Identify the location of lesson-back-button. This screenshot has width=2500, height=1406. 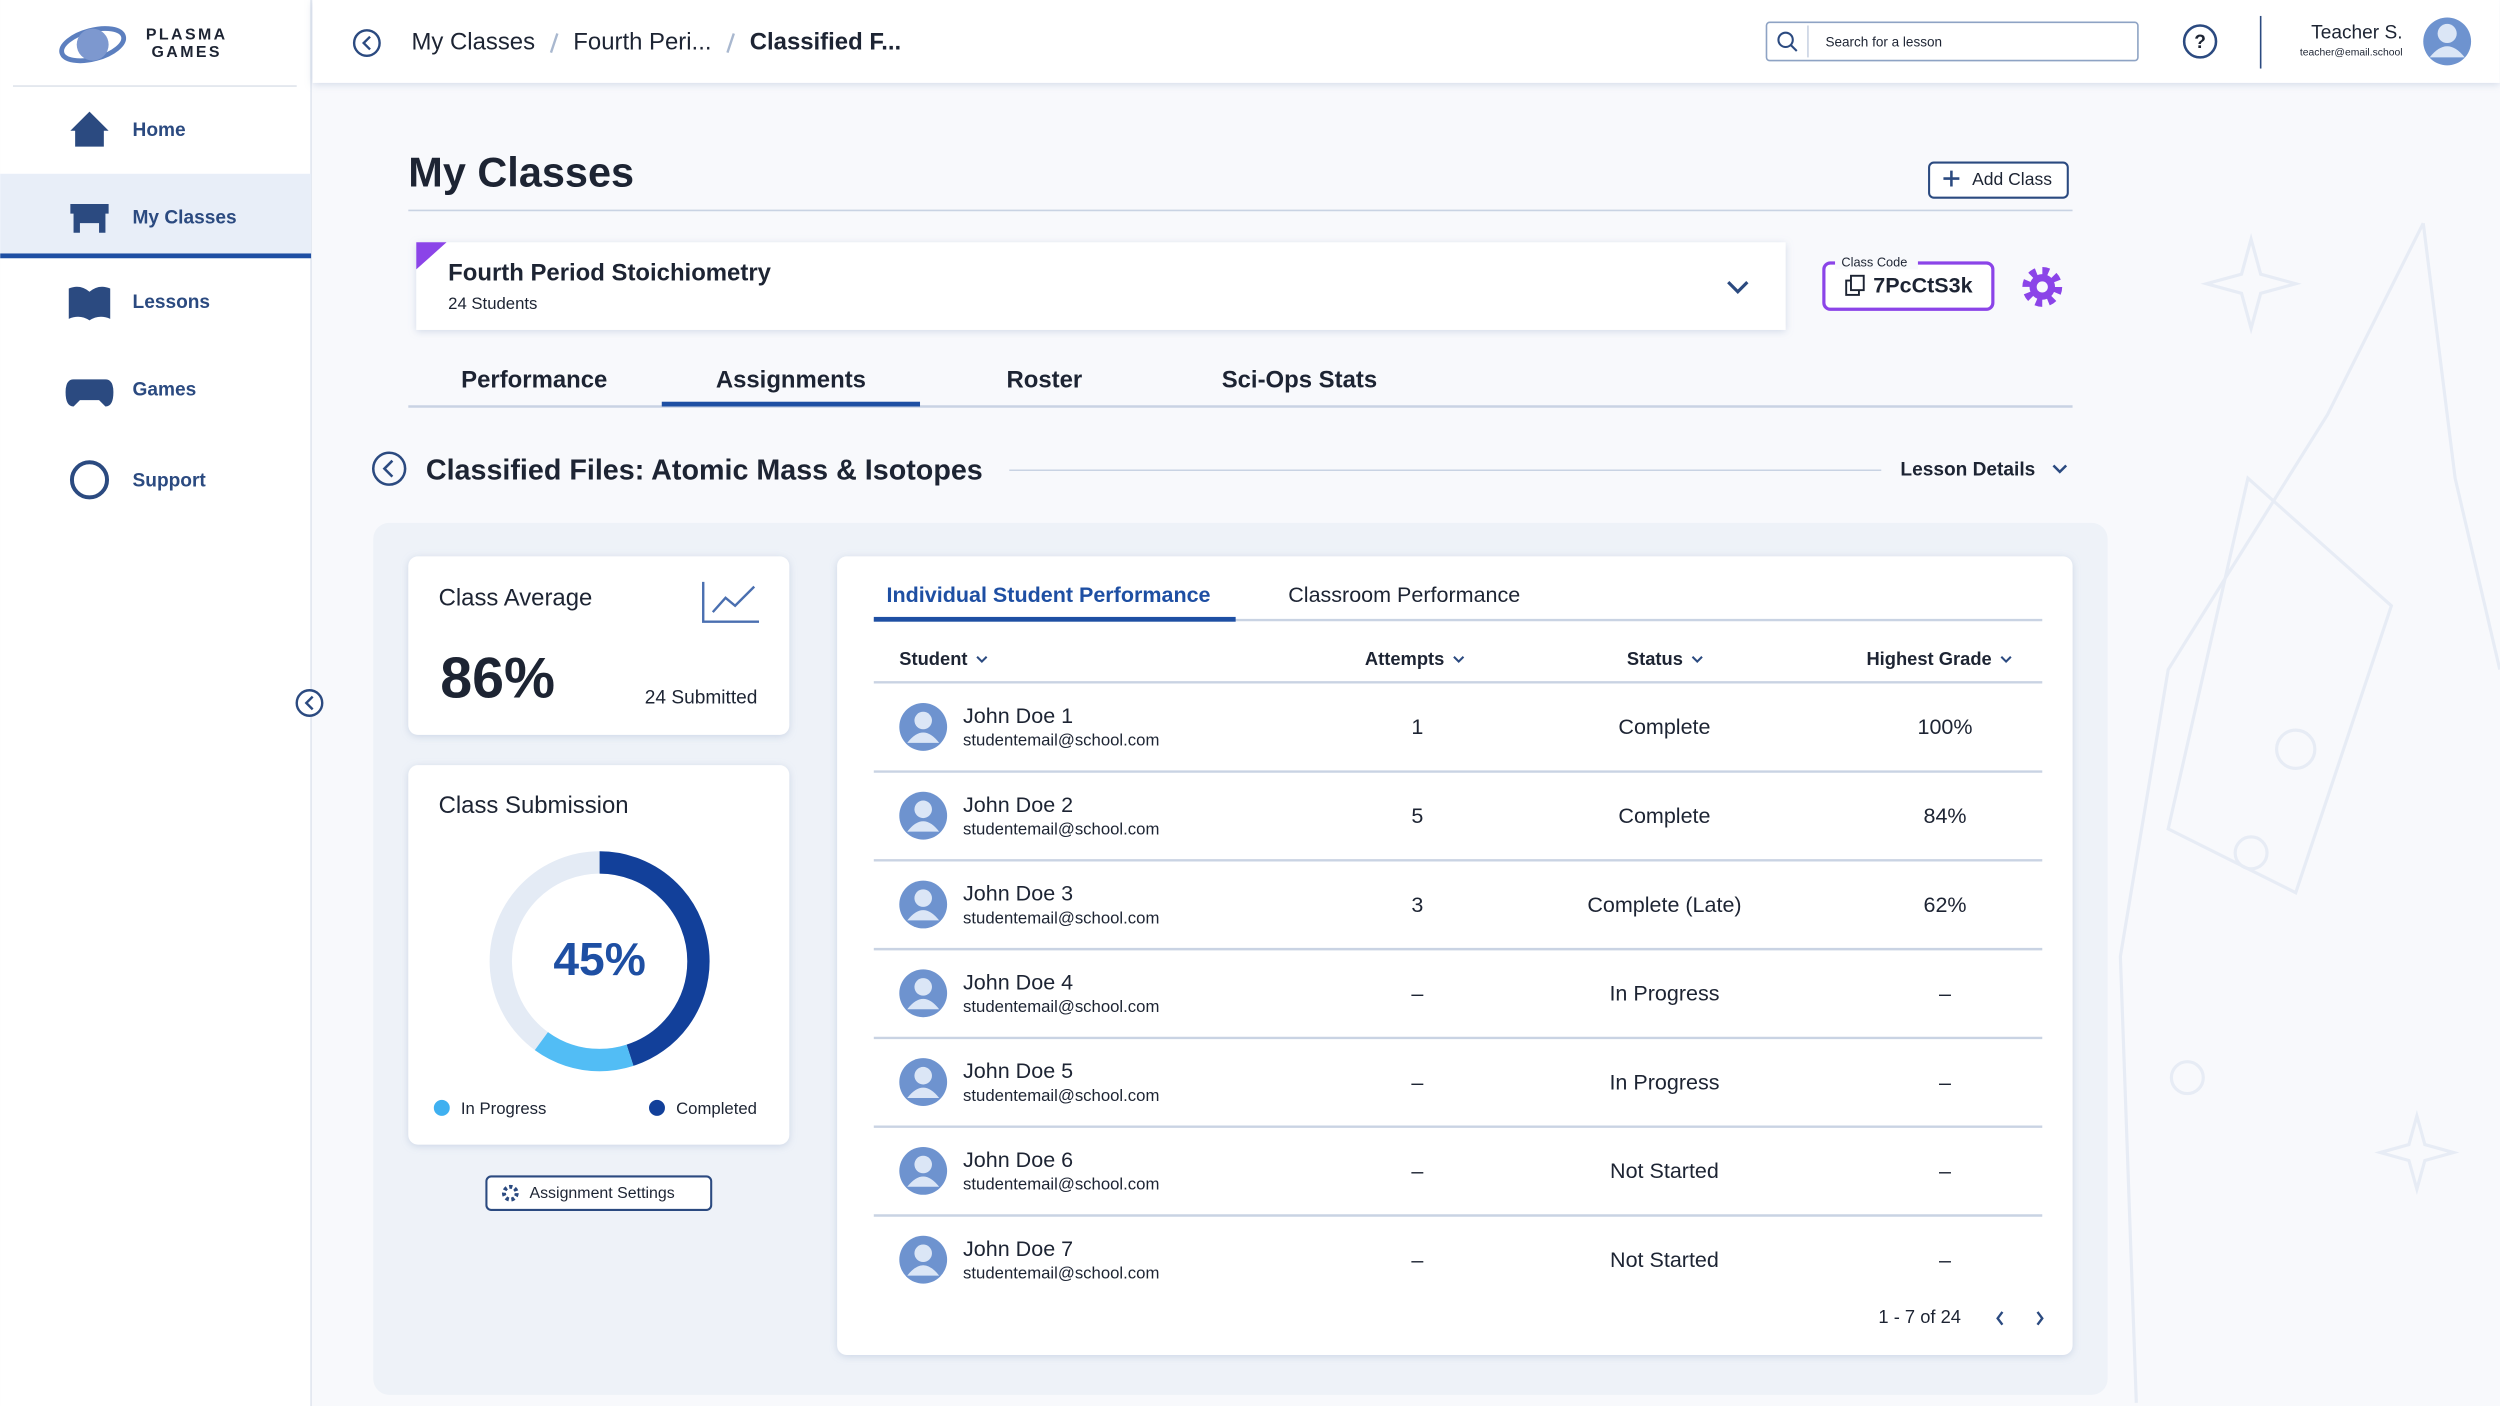
(389, 468).